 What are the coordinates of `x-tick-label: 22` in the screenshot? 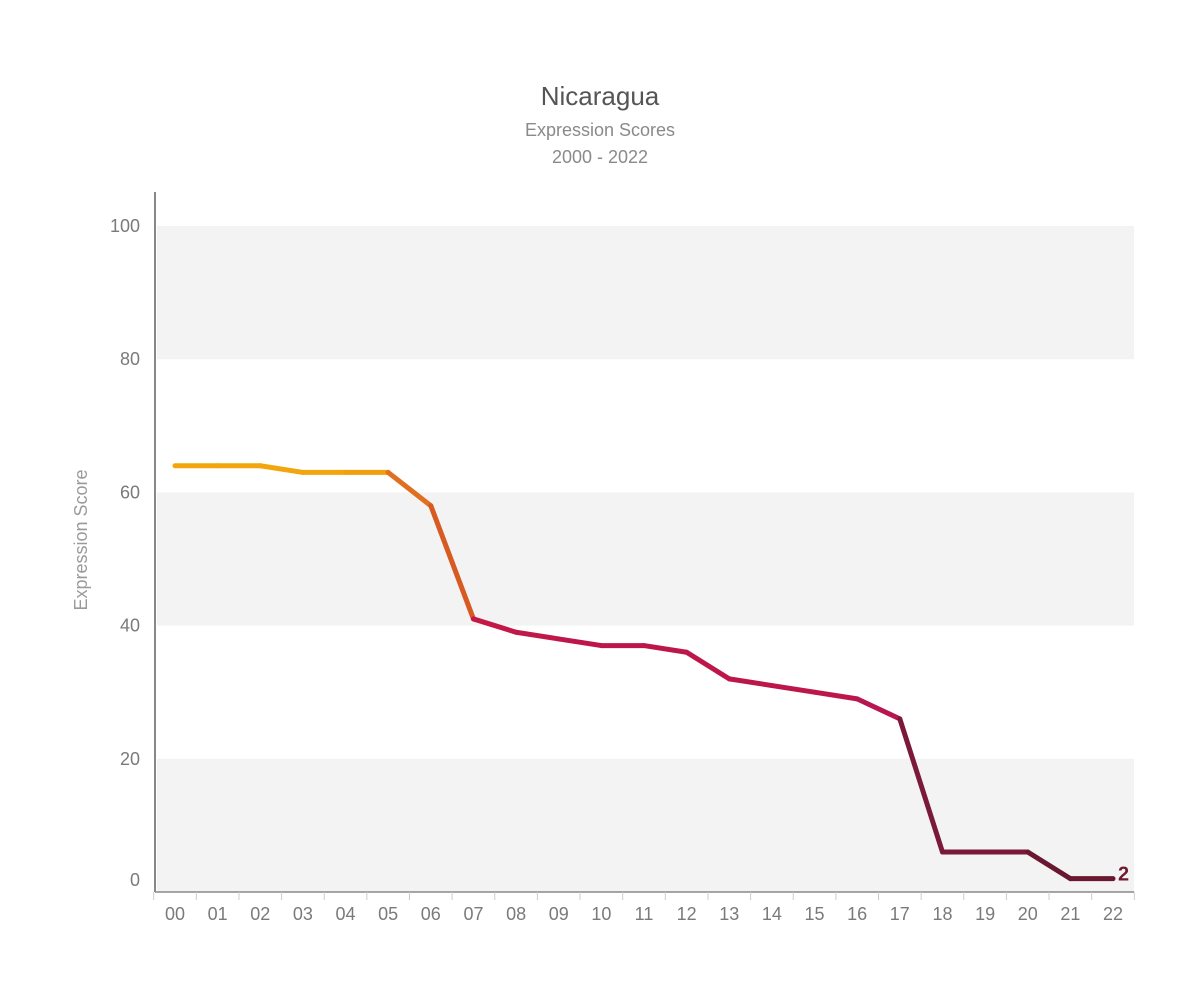 It's located at (1113, 914).